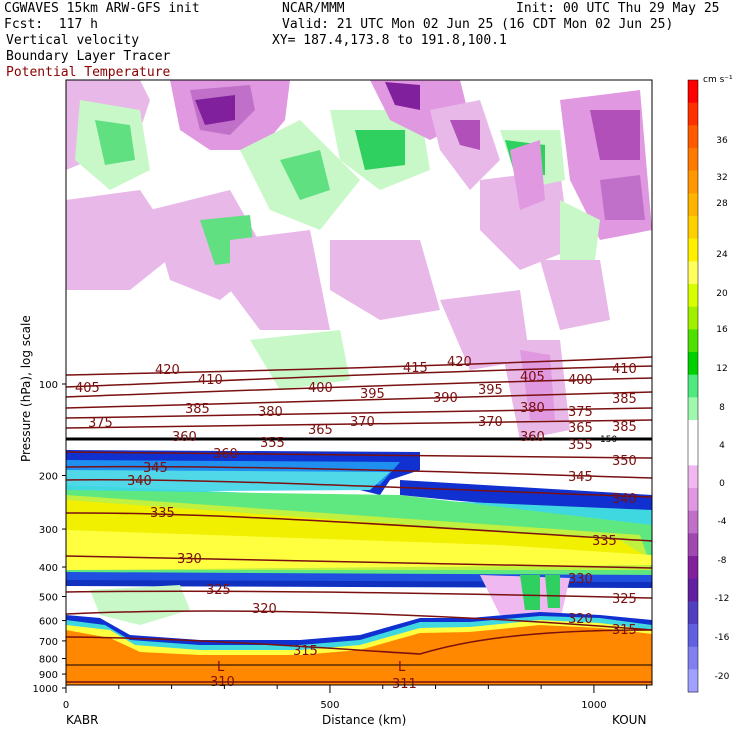  Describe the element at coordinates (722, 446) in the screenshot. I see `colorbar-label: 4` at that location.